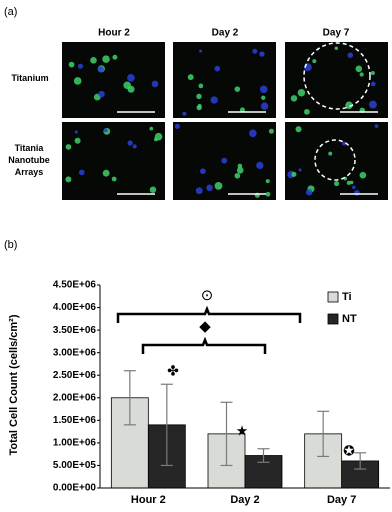 This screenshot has width=392, height=512. What do you see at coordinates (225, 33) in the screenshot?
I see `column-label: Day 2` at bounding box center [225, 33].